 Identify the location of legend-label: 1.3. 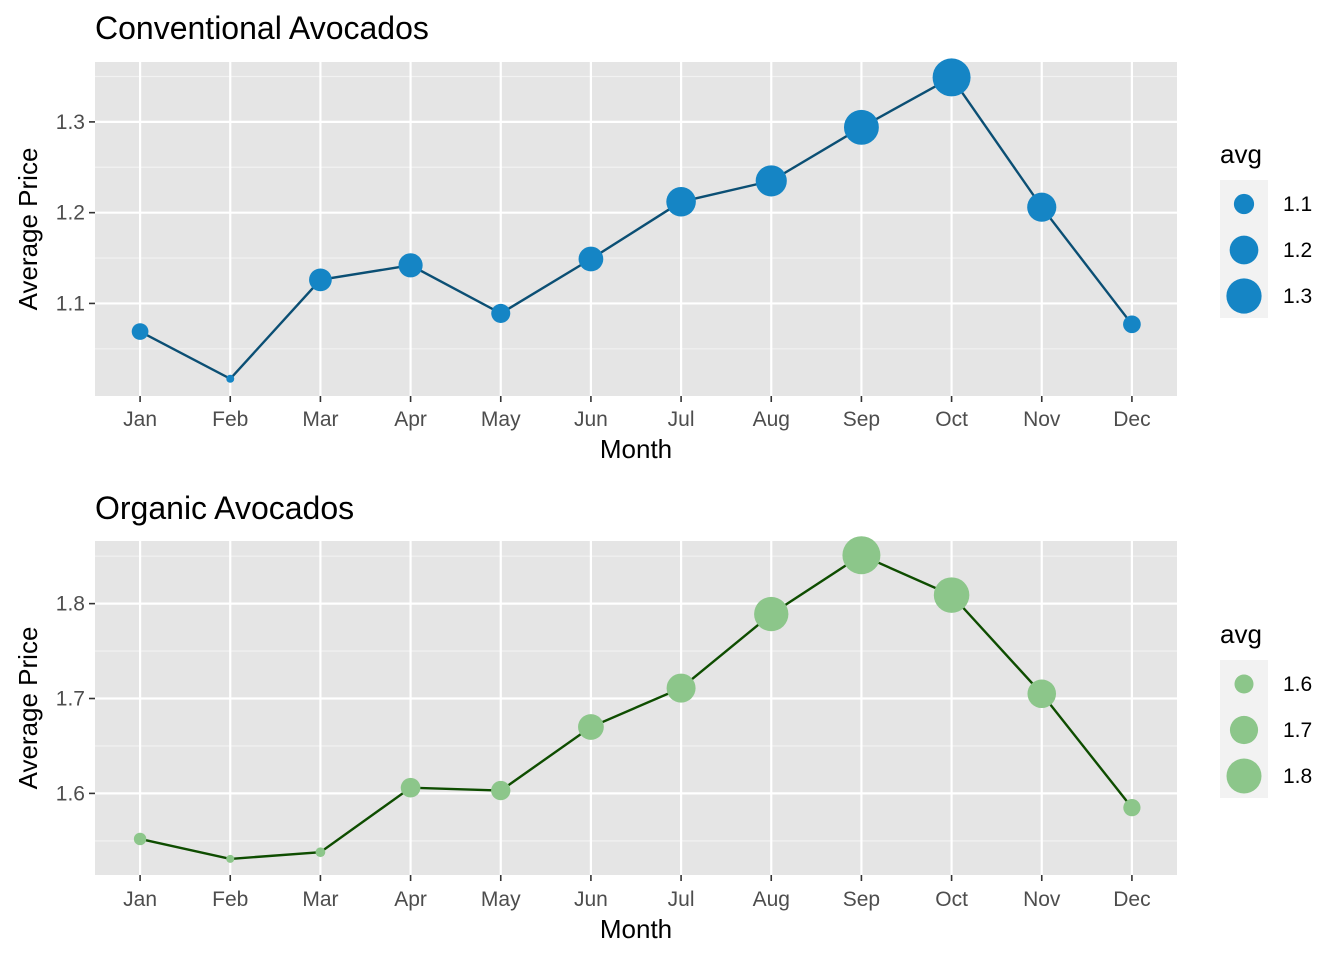
(1297, 296).